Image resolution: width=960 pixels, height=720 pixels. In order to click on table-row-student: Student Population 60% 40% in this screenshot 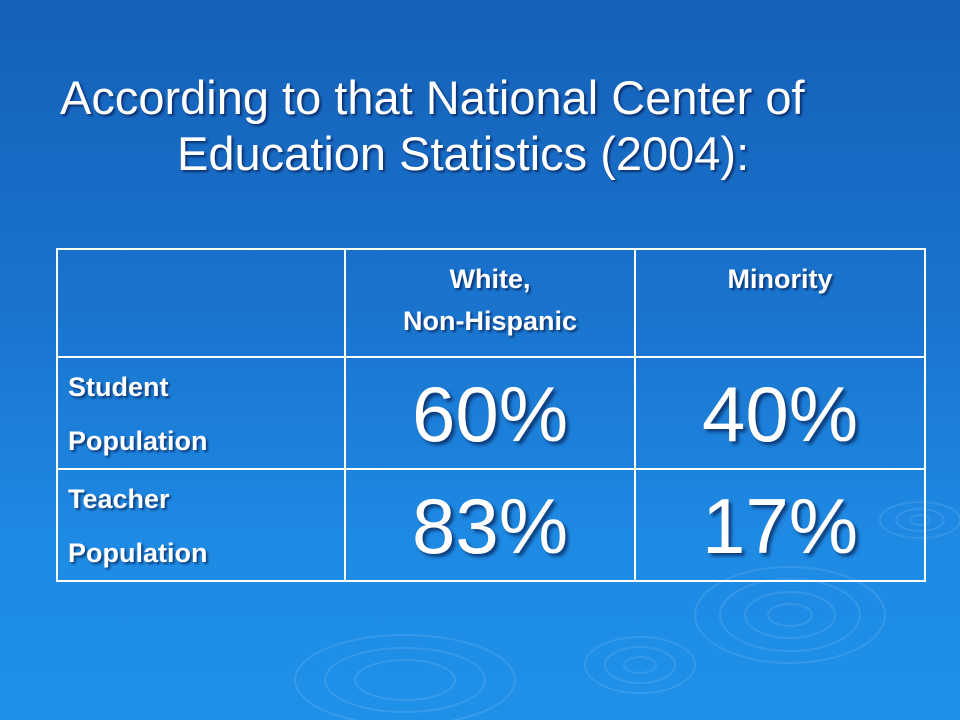, I will do `click(491, 413)`.